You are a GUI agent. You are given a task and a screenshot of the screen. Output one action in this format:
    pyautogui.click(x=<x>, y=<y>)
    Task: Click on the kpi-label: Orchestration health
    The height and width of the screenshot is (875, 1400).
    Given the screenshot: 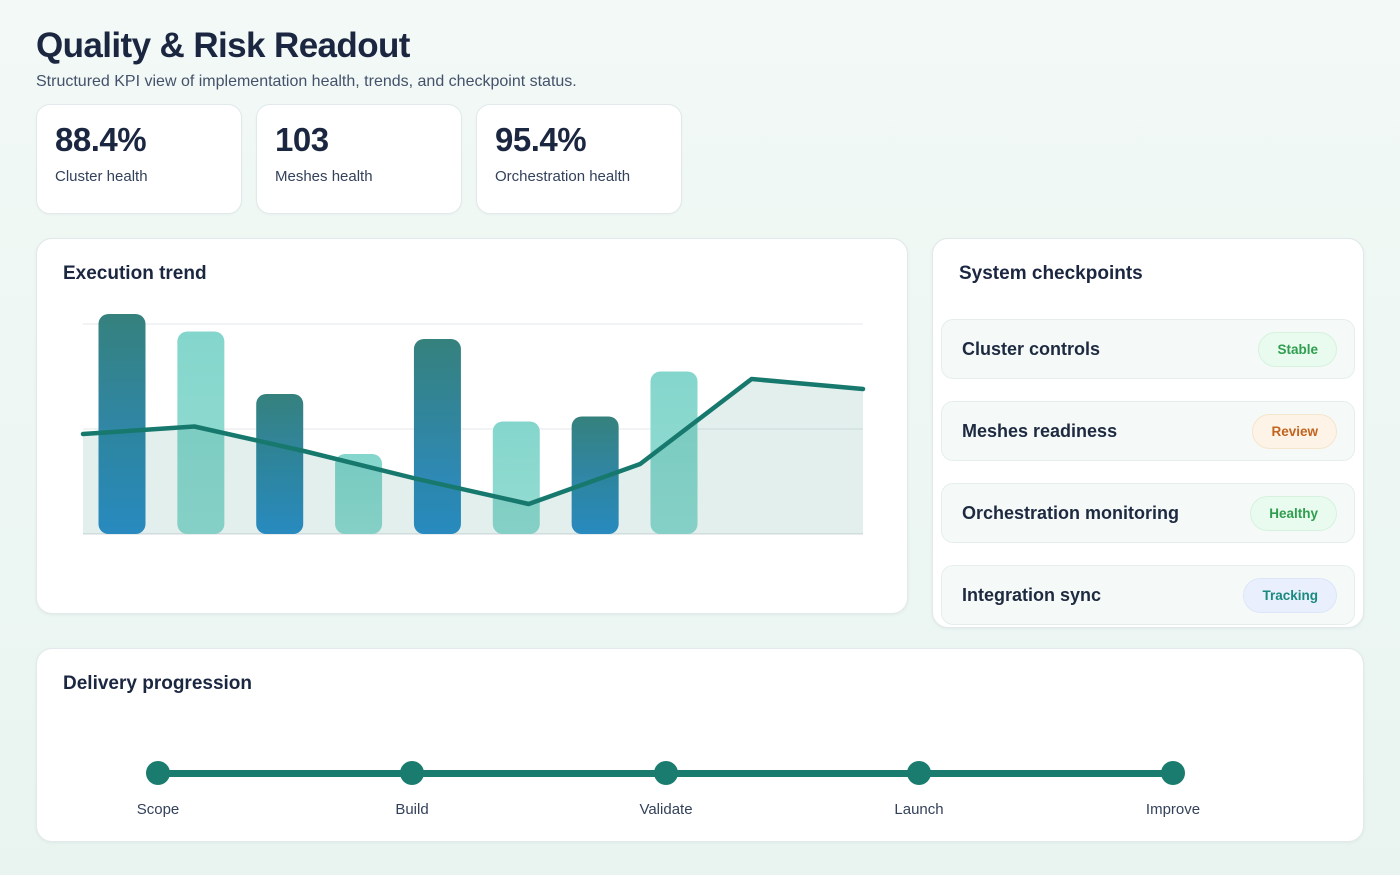 What is the action you would take?
    pyautogui.click(x=563, y=176)
    